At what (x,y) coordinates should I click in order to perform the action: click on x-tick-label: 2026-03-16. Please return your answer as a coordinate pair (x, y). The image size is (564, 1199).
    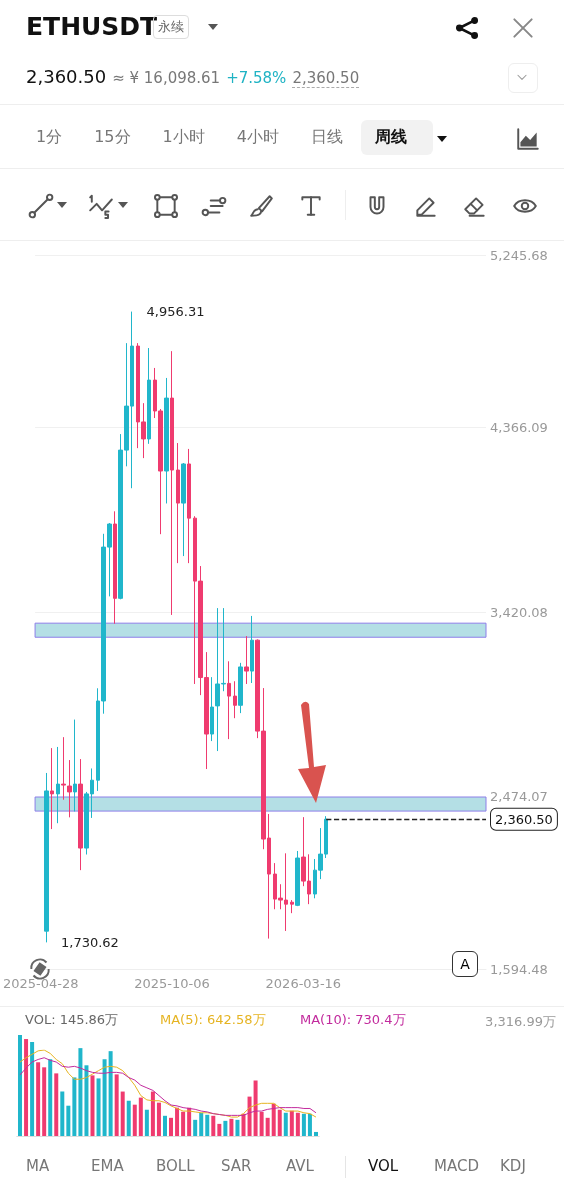
    Looking at the image, I should click on (303, 983).